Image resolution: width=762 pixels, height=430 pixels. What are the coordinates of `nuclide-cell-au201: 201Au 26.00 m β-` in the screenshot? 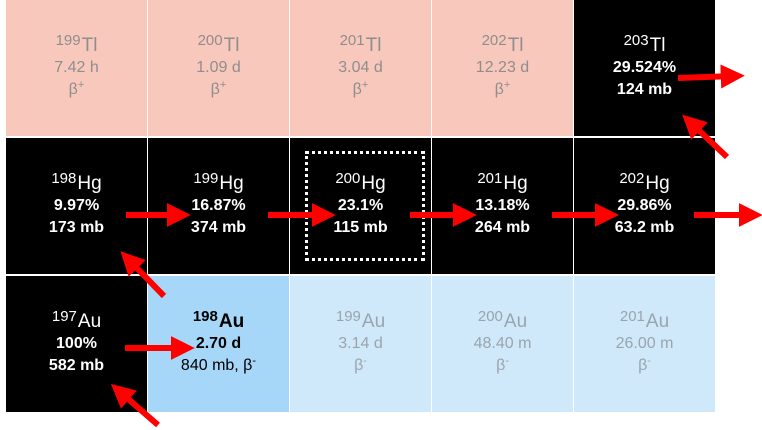 It's located at (644, 344).